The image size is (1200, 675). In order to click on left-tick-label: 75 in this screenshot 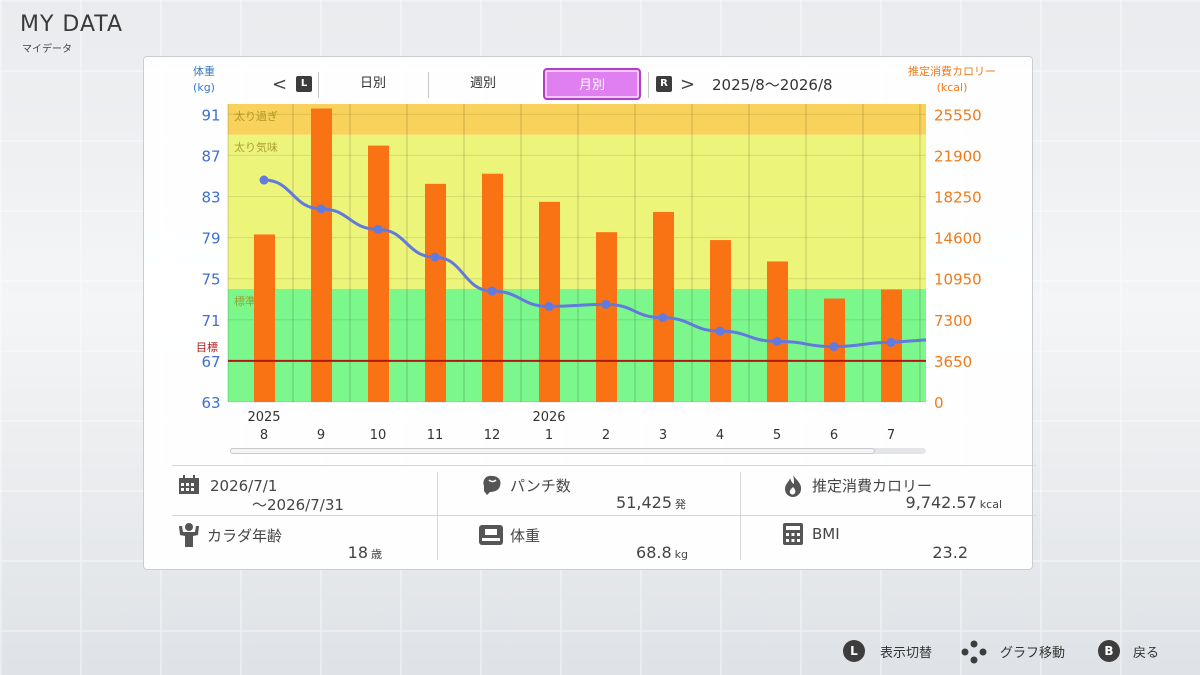, I will do `click(210, 280)`.